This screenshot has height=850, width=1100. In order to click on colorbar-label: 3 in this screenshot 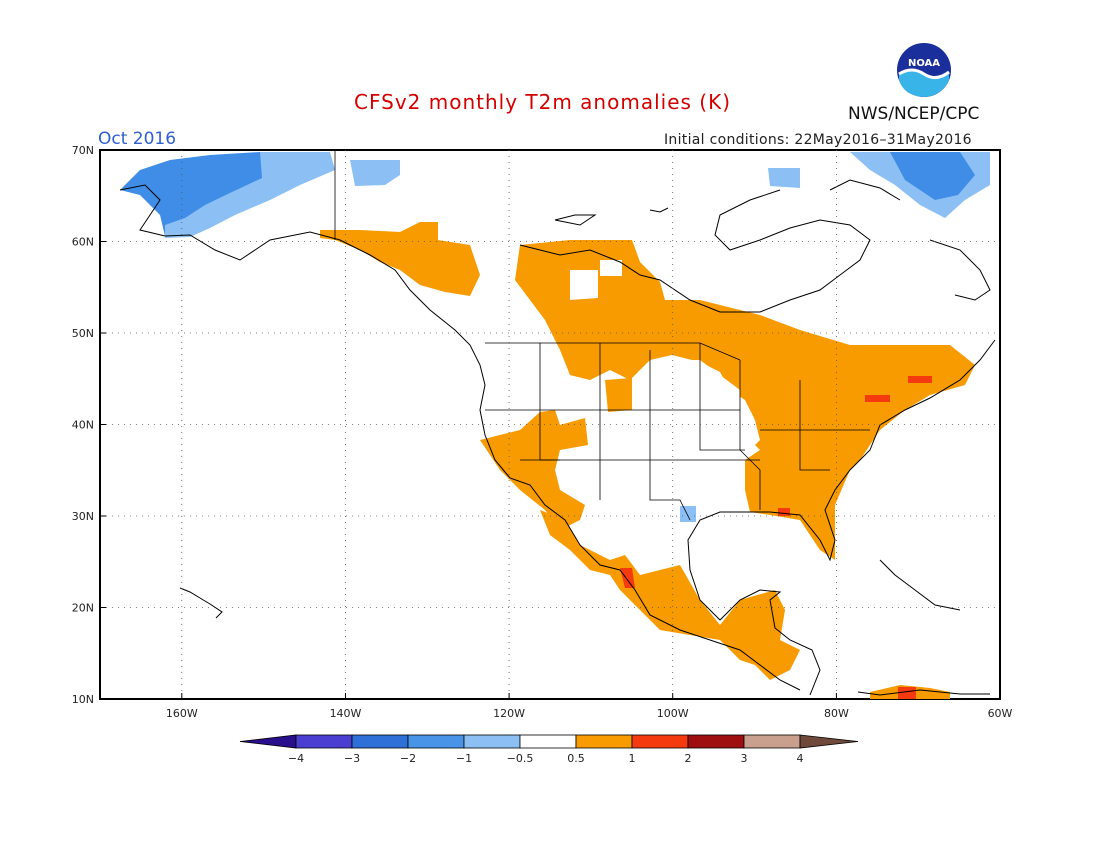, I will do `click(744, 758)`.